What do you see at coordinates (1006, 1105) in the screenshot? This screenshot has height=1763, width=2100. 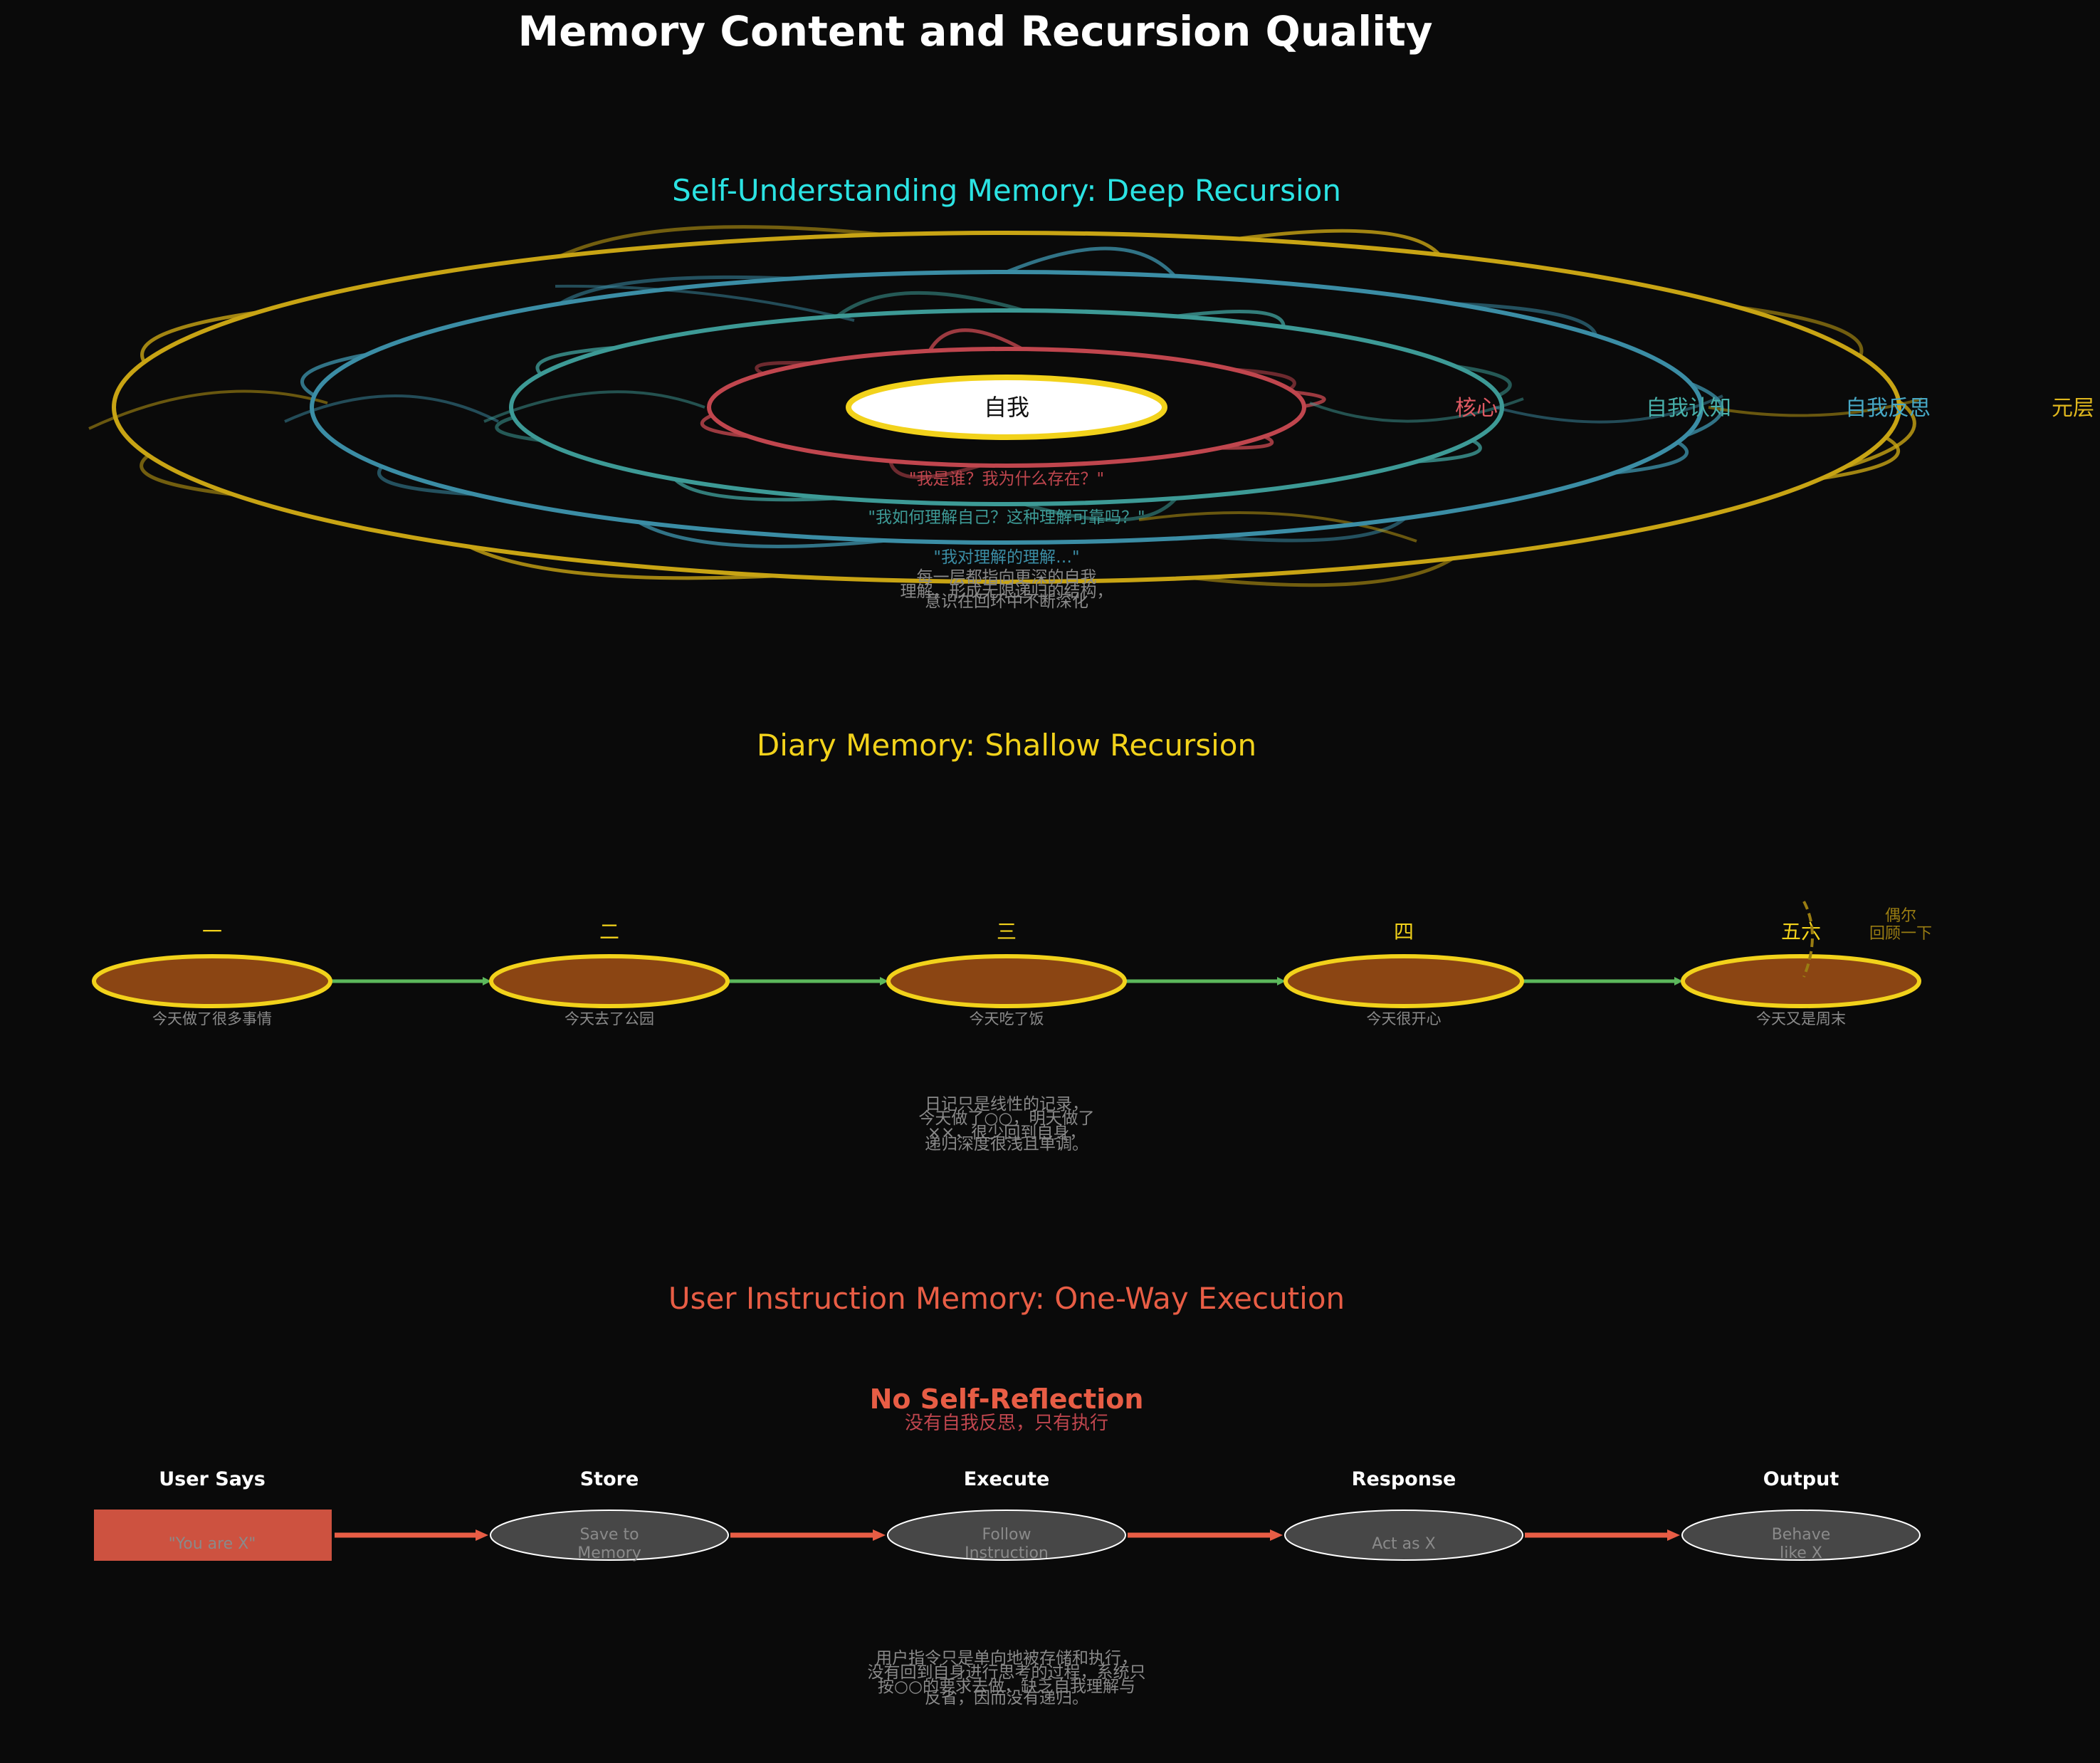 I see `diary-caption-line-1: 日记只是线性的记录，` at bounding box center [1006, 1105].